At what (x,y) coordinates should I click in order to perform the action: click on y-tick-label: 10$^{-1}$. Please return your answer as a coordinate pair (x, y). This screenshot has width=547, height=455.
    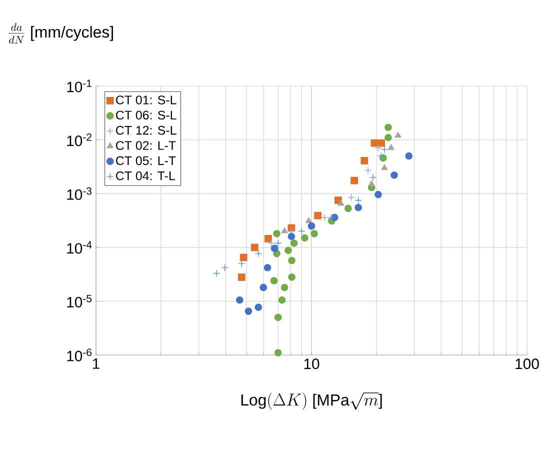
    Looking at the image, I should click on (79, 86).